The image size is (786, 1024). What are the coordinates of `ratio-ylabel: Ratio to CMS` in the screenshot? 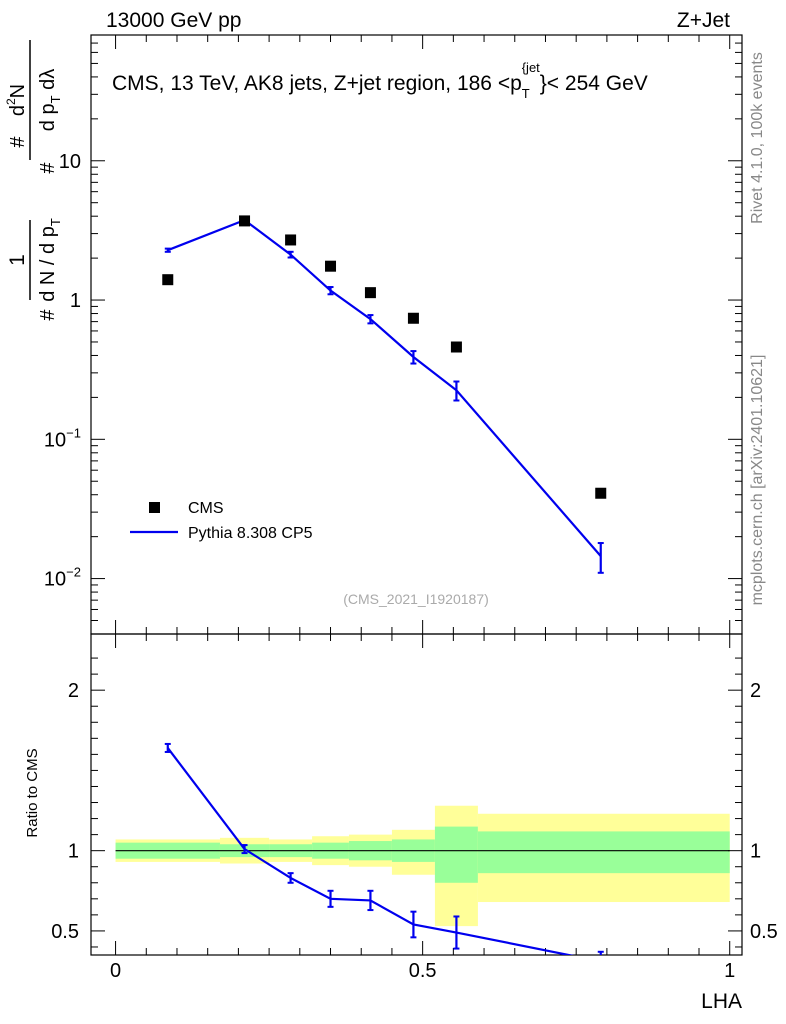 It's located at (32, 792).